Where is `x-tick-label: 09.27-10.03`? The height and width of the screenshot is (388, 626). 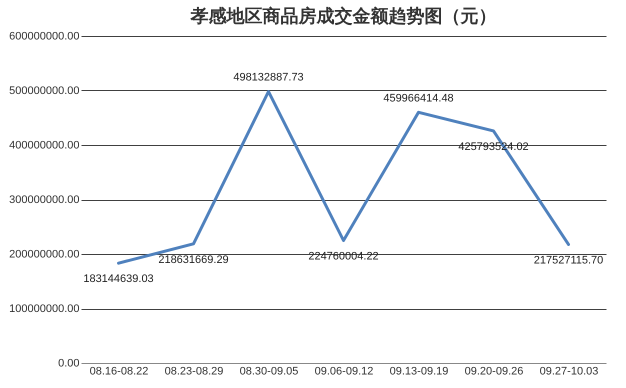
x-tick-label: 09.27-10.03 is located at coordinates (569, 372).